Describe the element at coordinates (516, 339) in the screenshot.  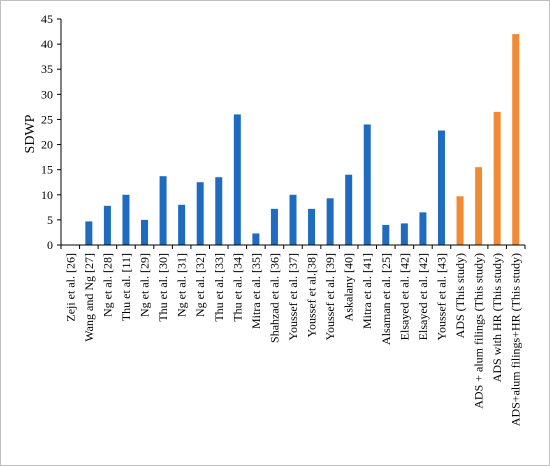
I see `x-tick-label: ADS+alum filings+HR (This study)` at that location.